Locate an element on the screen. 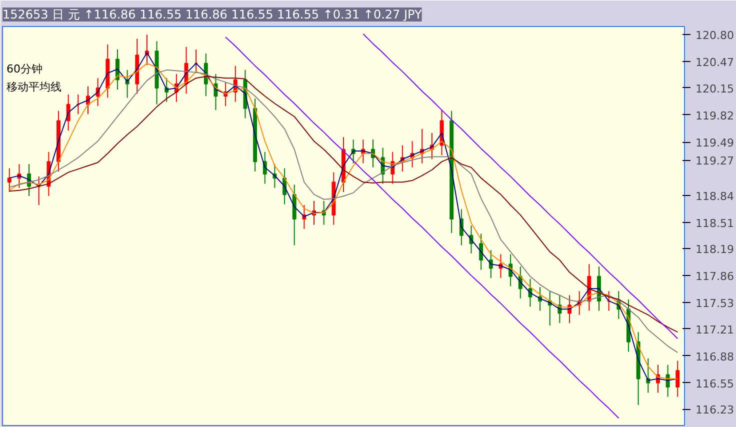 The width and height of the screenshot is (736, 427). annotation: 移动平均线 is located at coordinates (34, 87).